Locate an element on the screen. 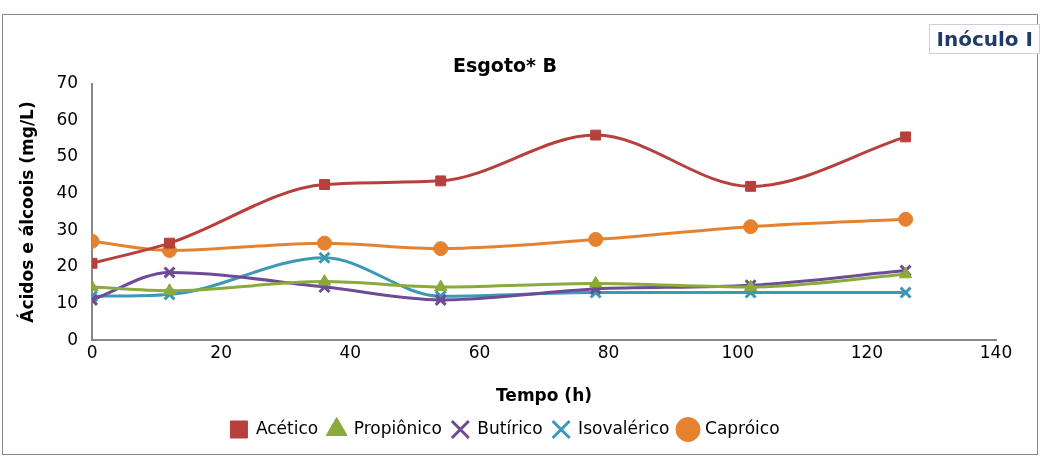  x-tick-label: 100 is located at coordinates (737, 351).